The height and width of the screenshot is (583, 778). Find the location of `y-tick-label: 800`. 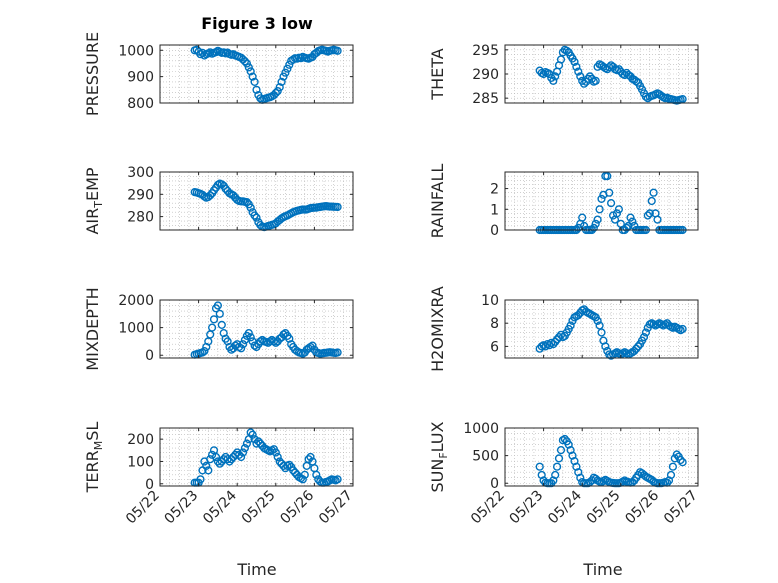

y-tick-label: 800 is located at coordinates (140, 104).